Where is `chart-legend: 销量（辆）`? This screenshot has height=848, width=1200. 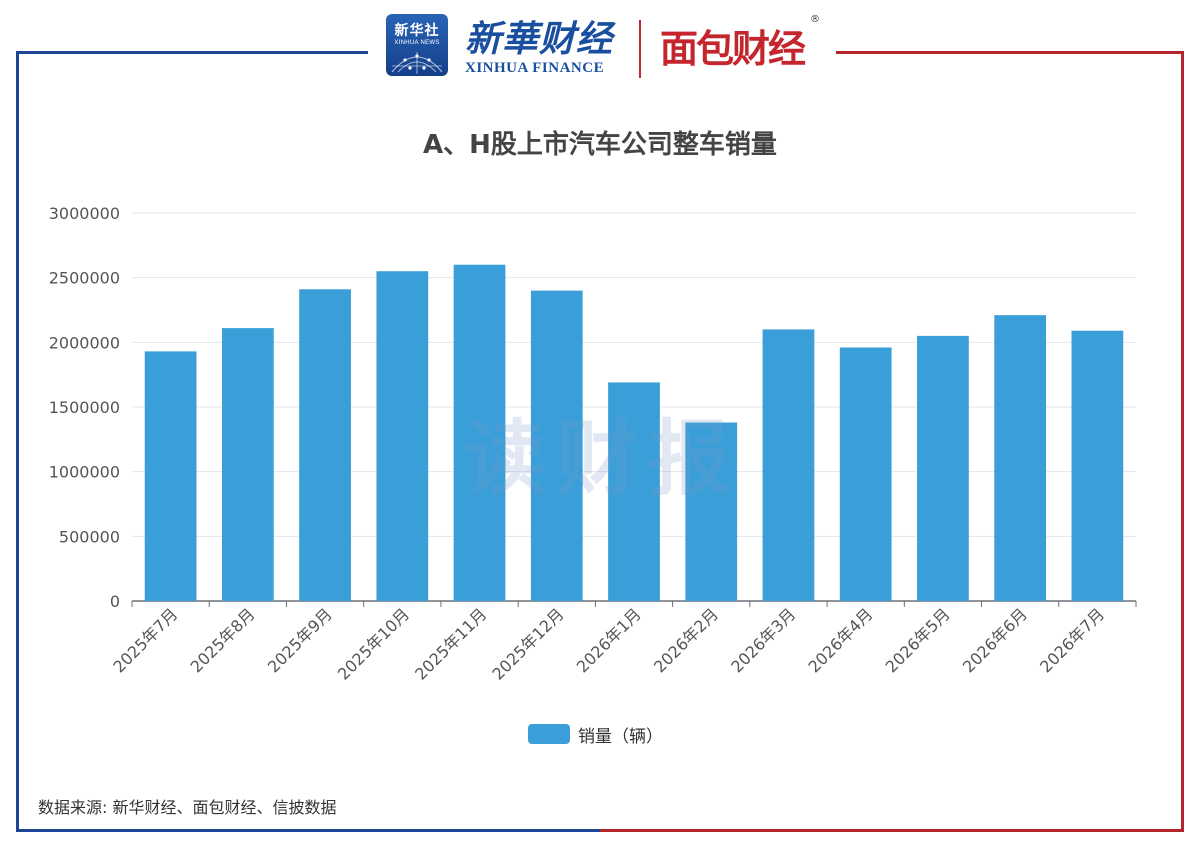 chart-legend: 销量（辆） is located at coordinates (595, 734).